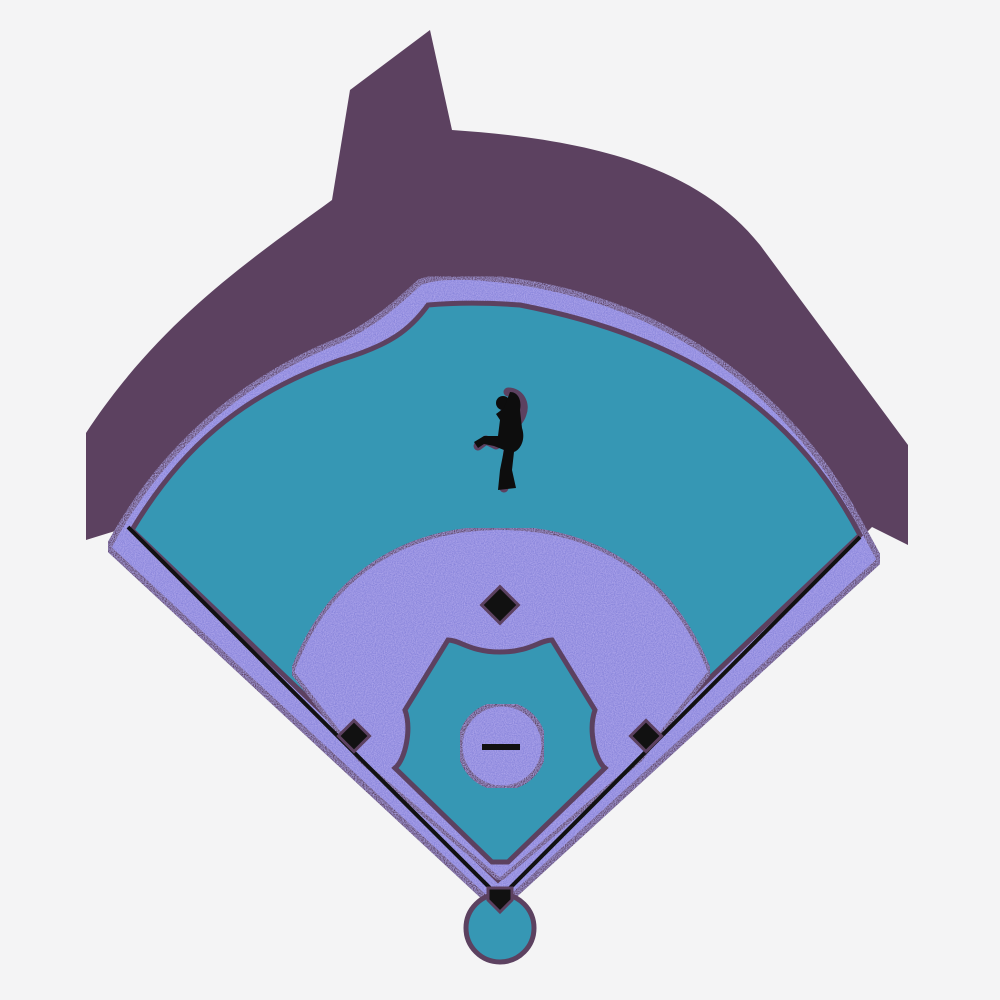 Image resolution: width=1000 pixels, height=1000 pixels. I want to click on pitcher-silhouette-icon, so click(500, 440).